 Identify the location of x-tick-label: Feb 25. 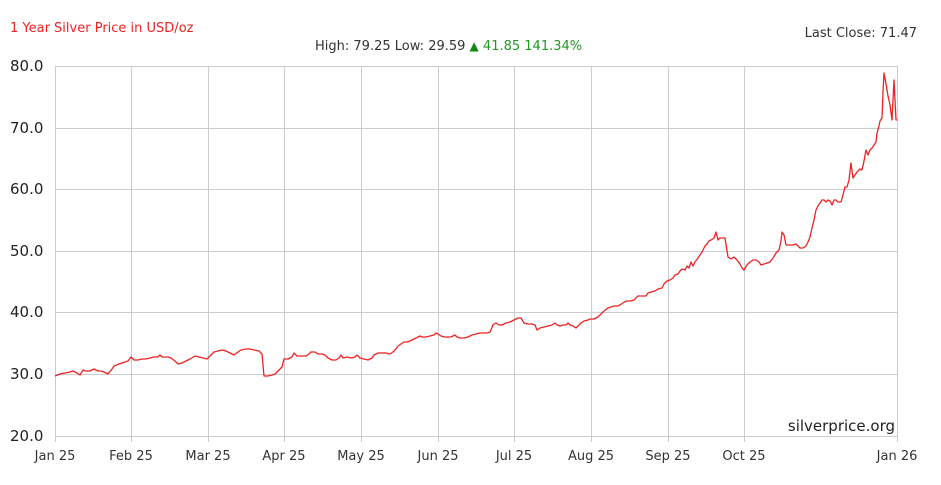
(131, 456).